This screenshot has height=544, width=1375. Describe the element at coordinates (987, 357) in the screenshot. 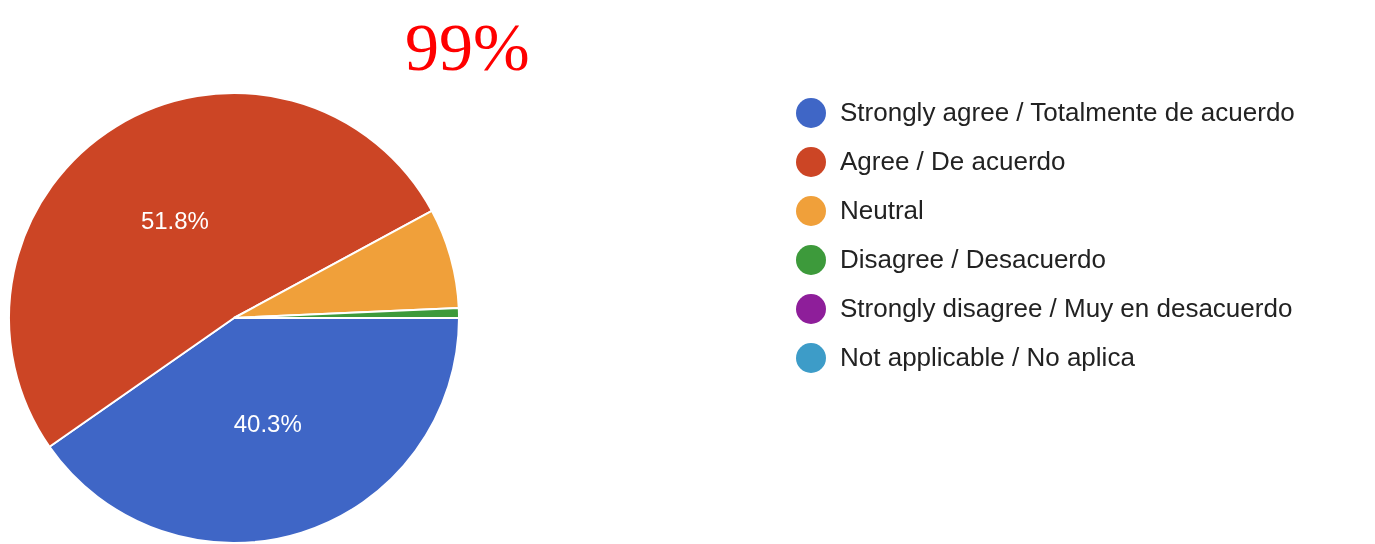

I see `legend-label: Not applicable / No aplica` at that location.